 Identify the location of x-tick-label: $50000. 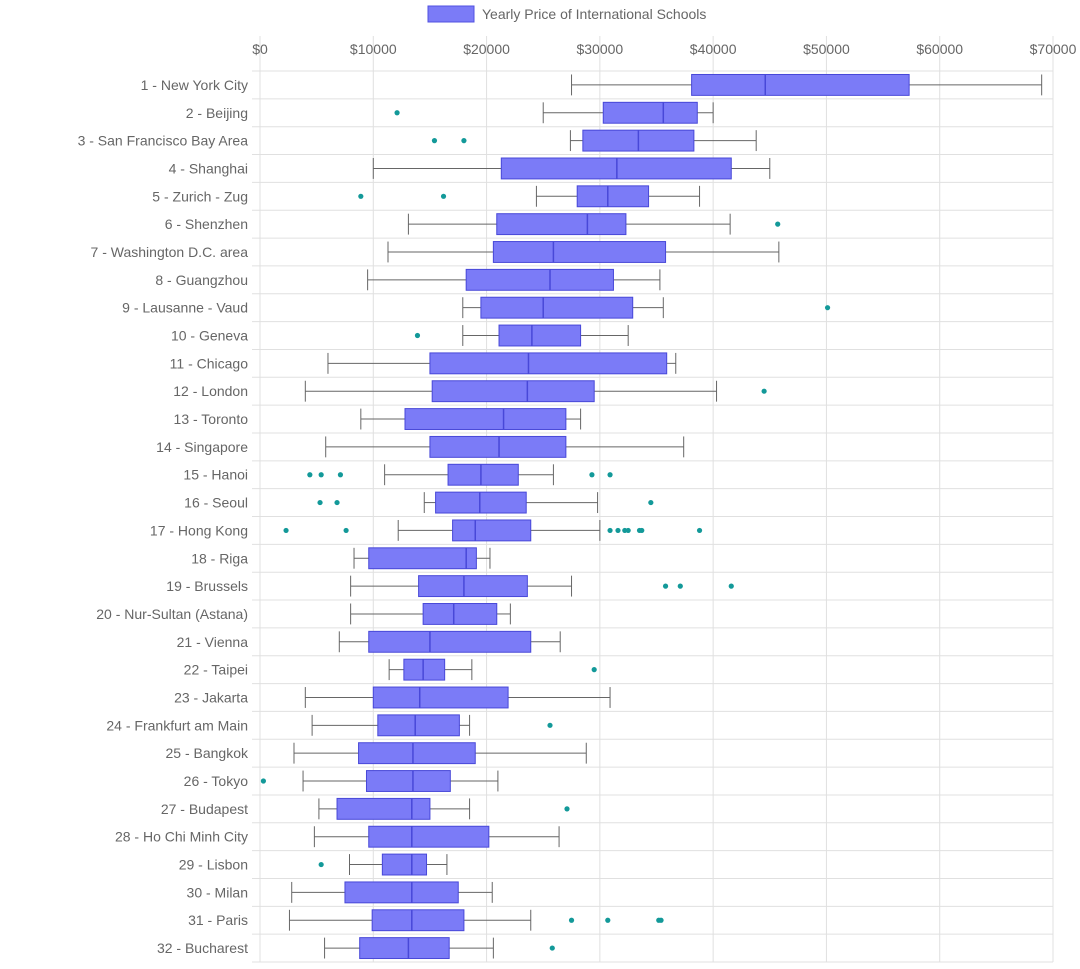
(826, 49).